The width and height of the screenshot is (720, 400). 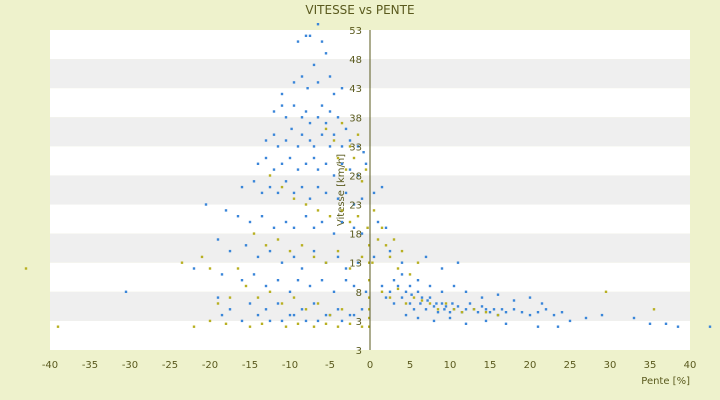 I want to click on y-tick-label: 8, so click(x=359, y=293).